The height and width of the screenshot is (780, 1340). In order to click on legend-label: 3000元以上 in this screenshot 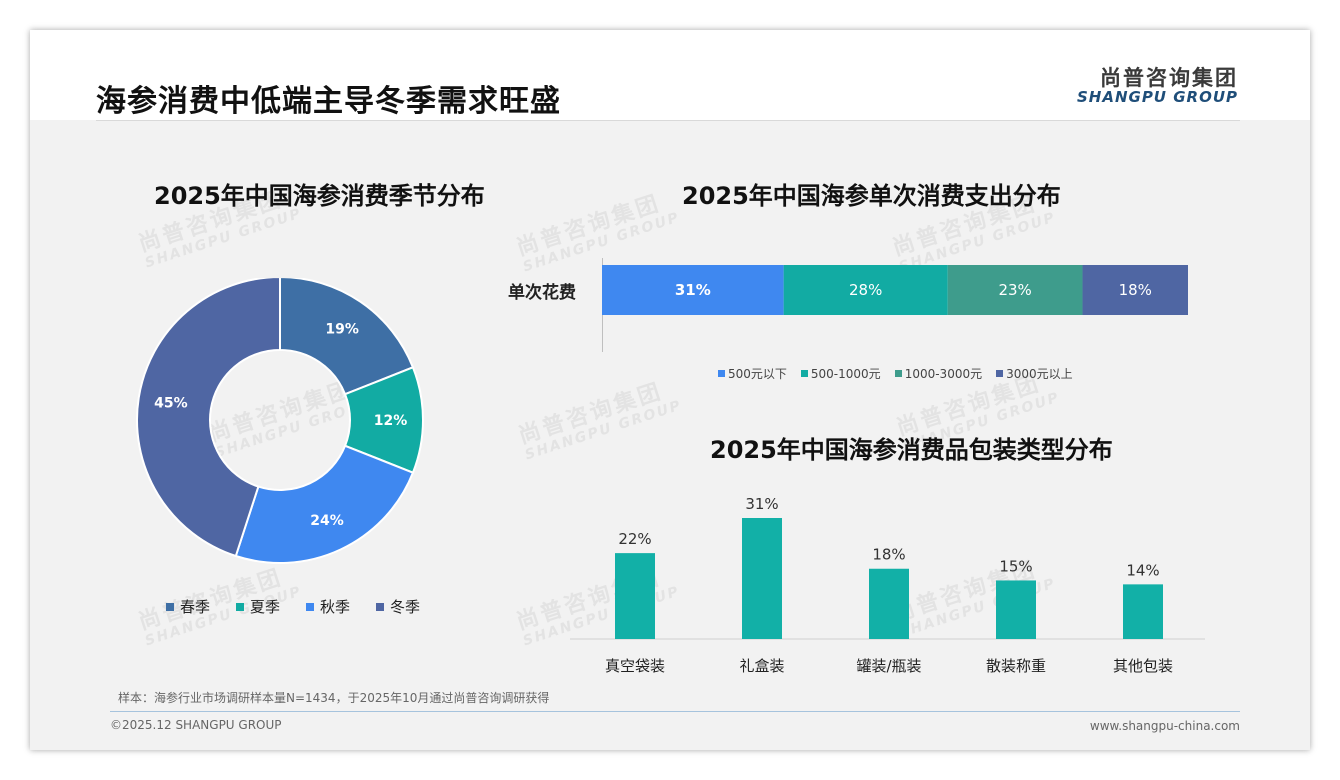, I will do `click(1039, 374)`.